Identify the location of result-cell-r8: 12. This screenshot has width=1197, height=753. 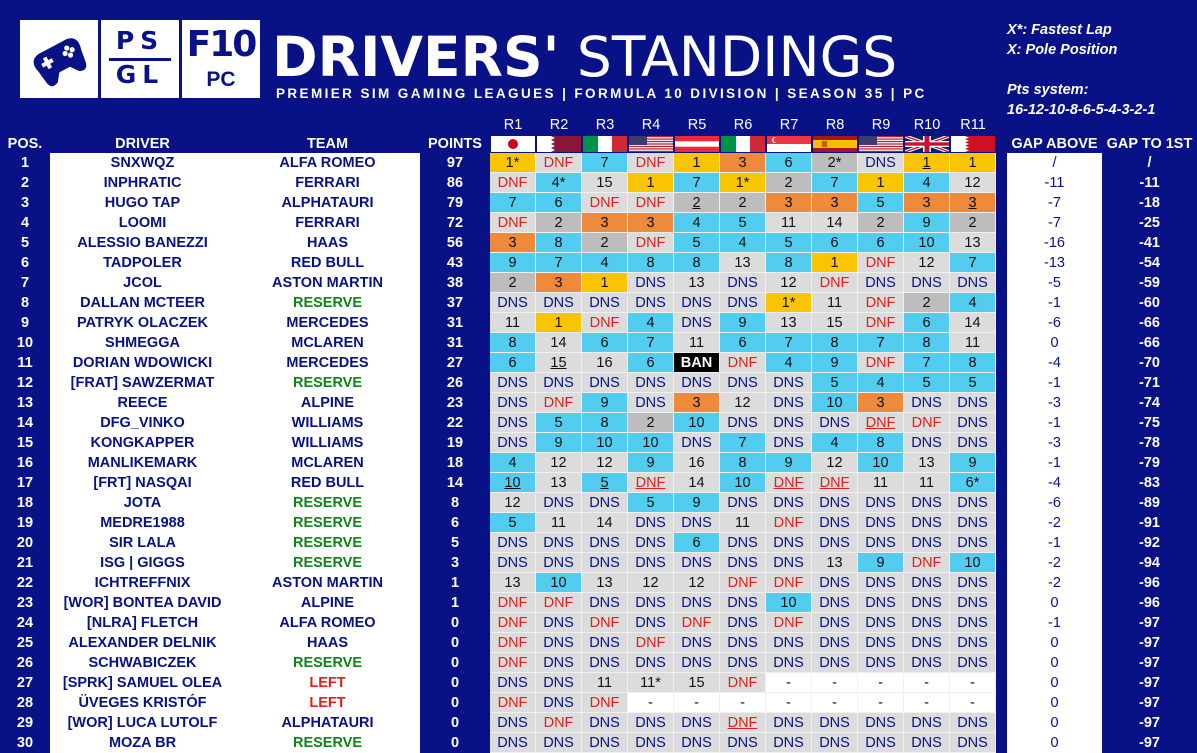
(835, 463).